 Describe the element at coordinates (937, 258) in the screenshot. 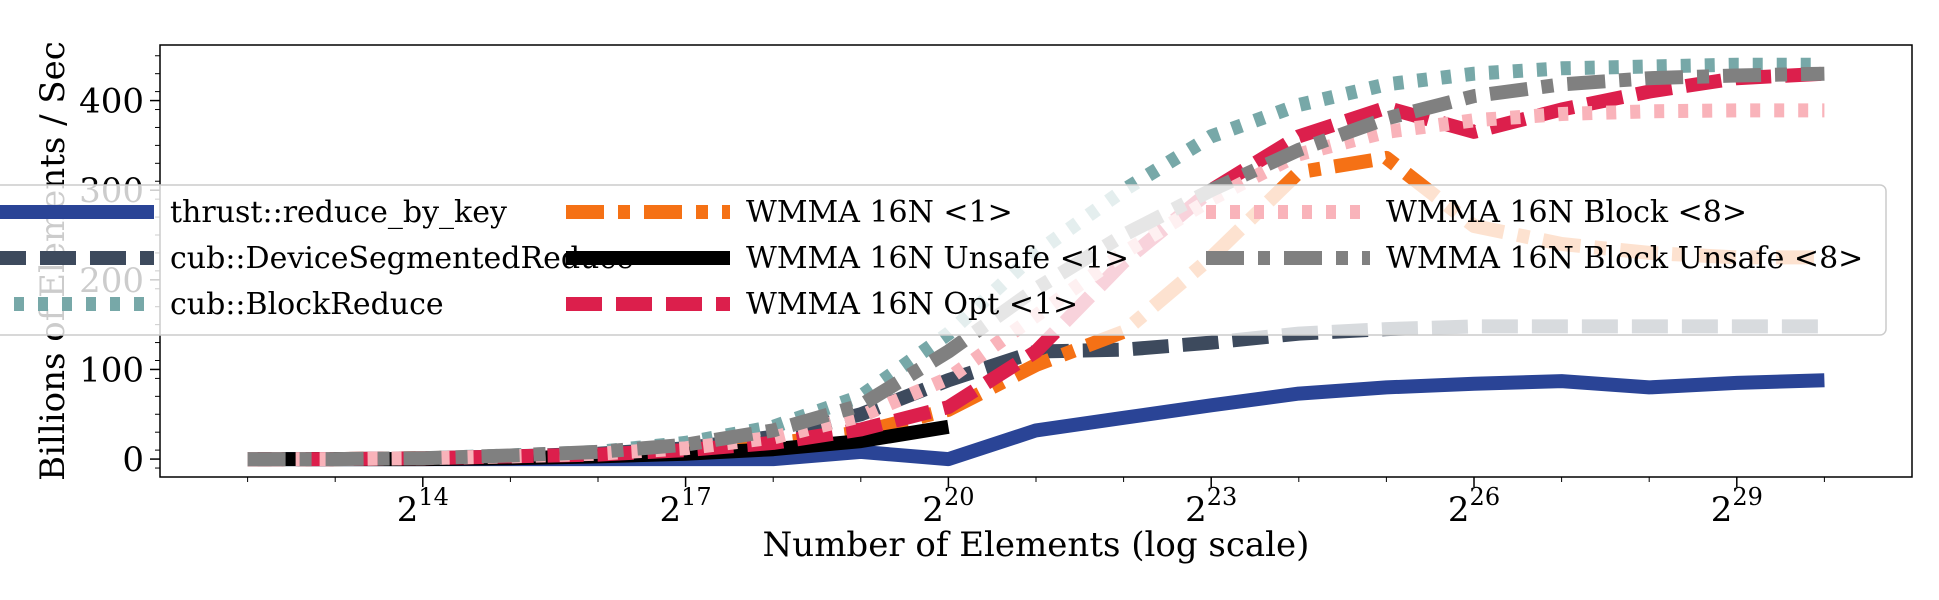

I see `legend-label-wmma-16n-unsafe-1: WMMA 16N Unsafe <1>` at that location.